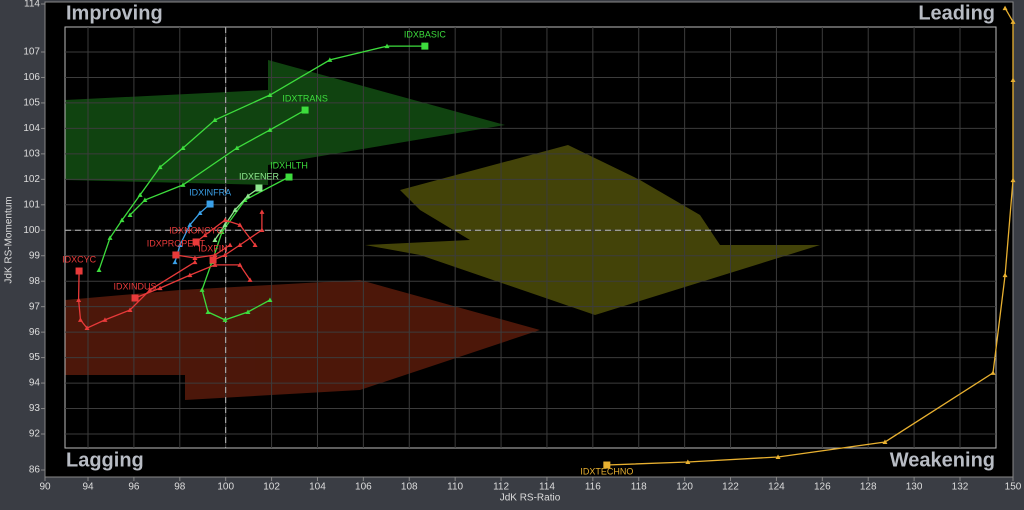 The width and height of the screenshot is (1024, 510). What do you see at coordinates (1013, 487) in the screenshot?
I see `x-tick-label: 150` at bounding box center [1013, 487].